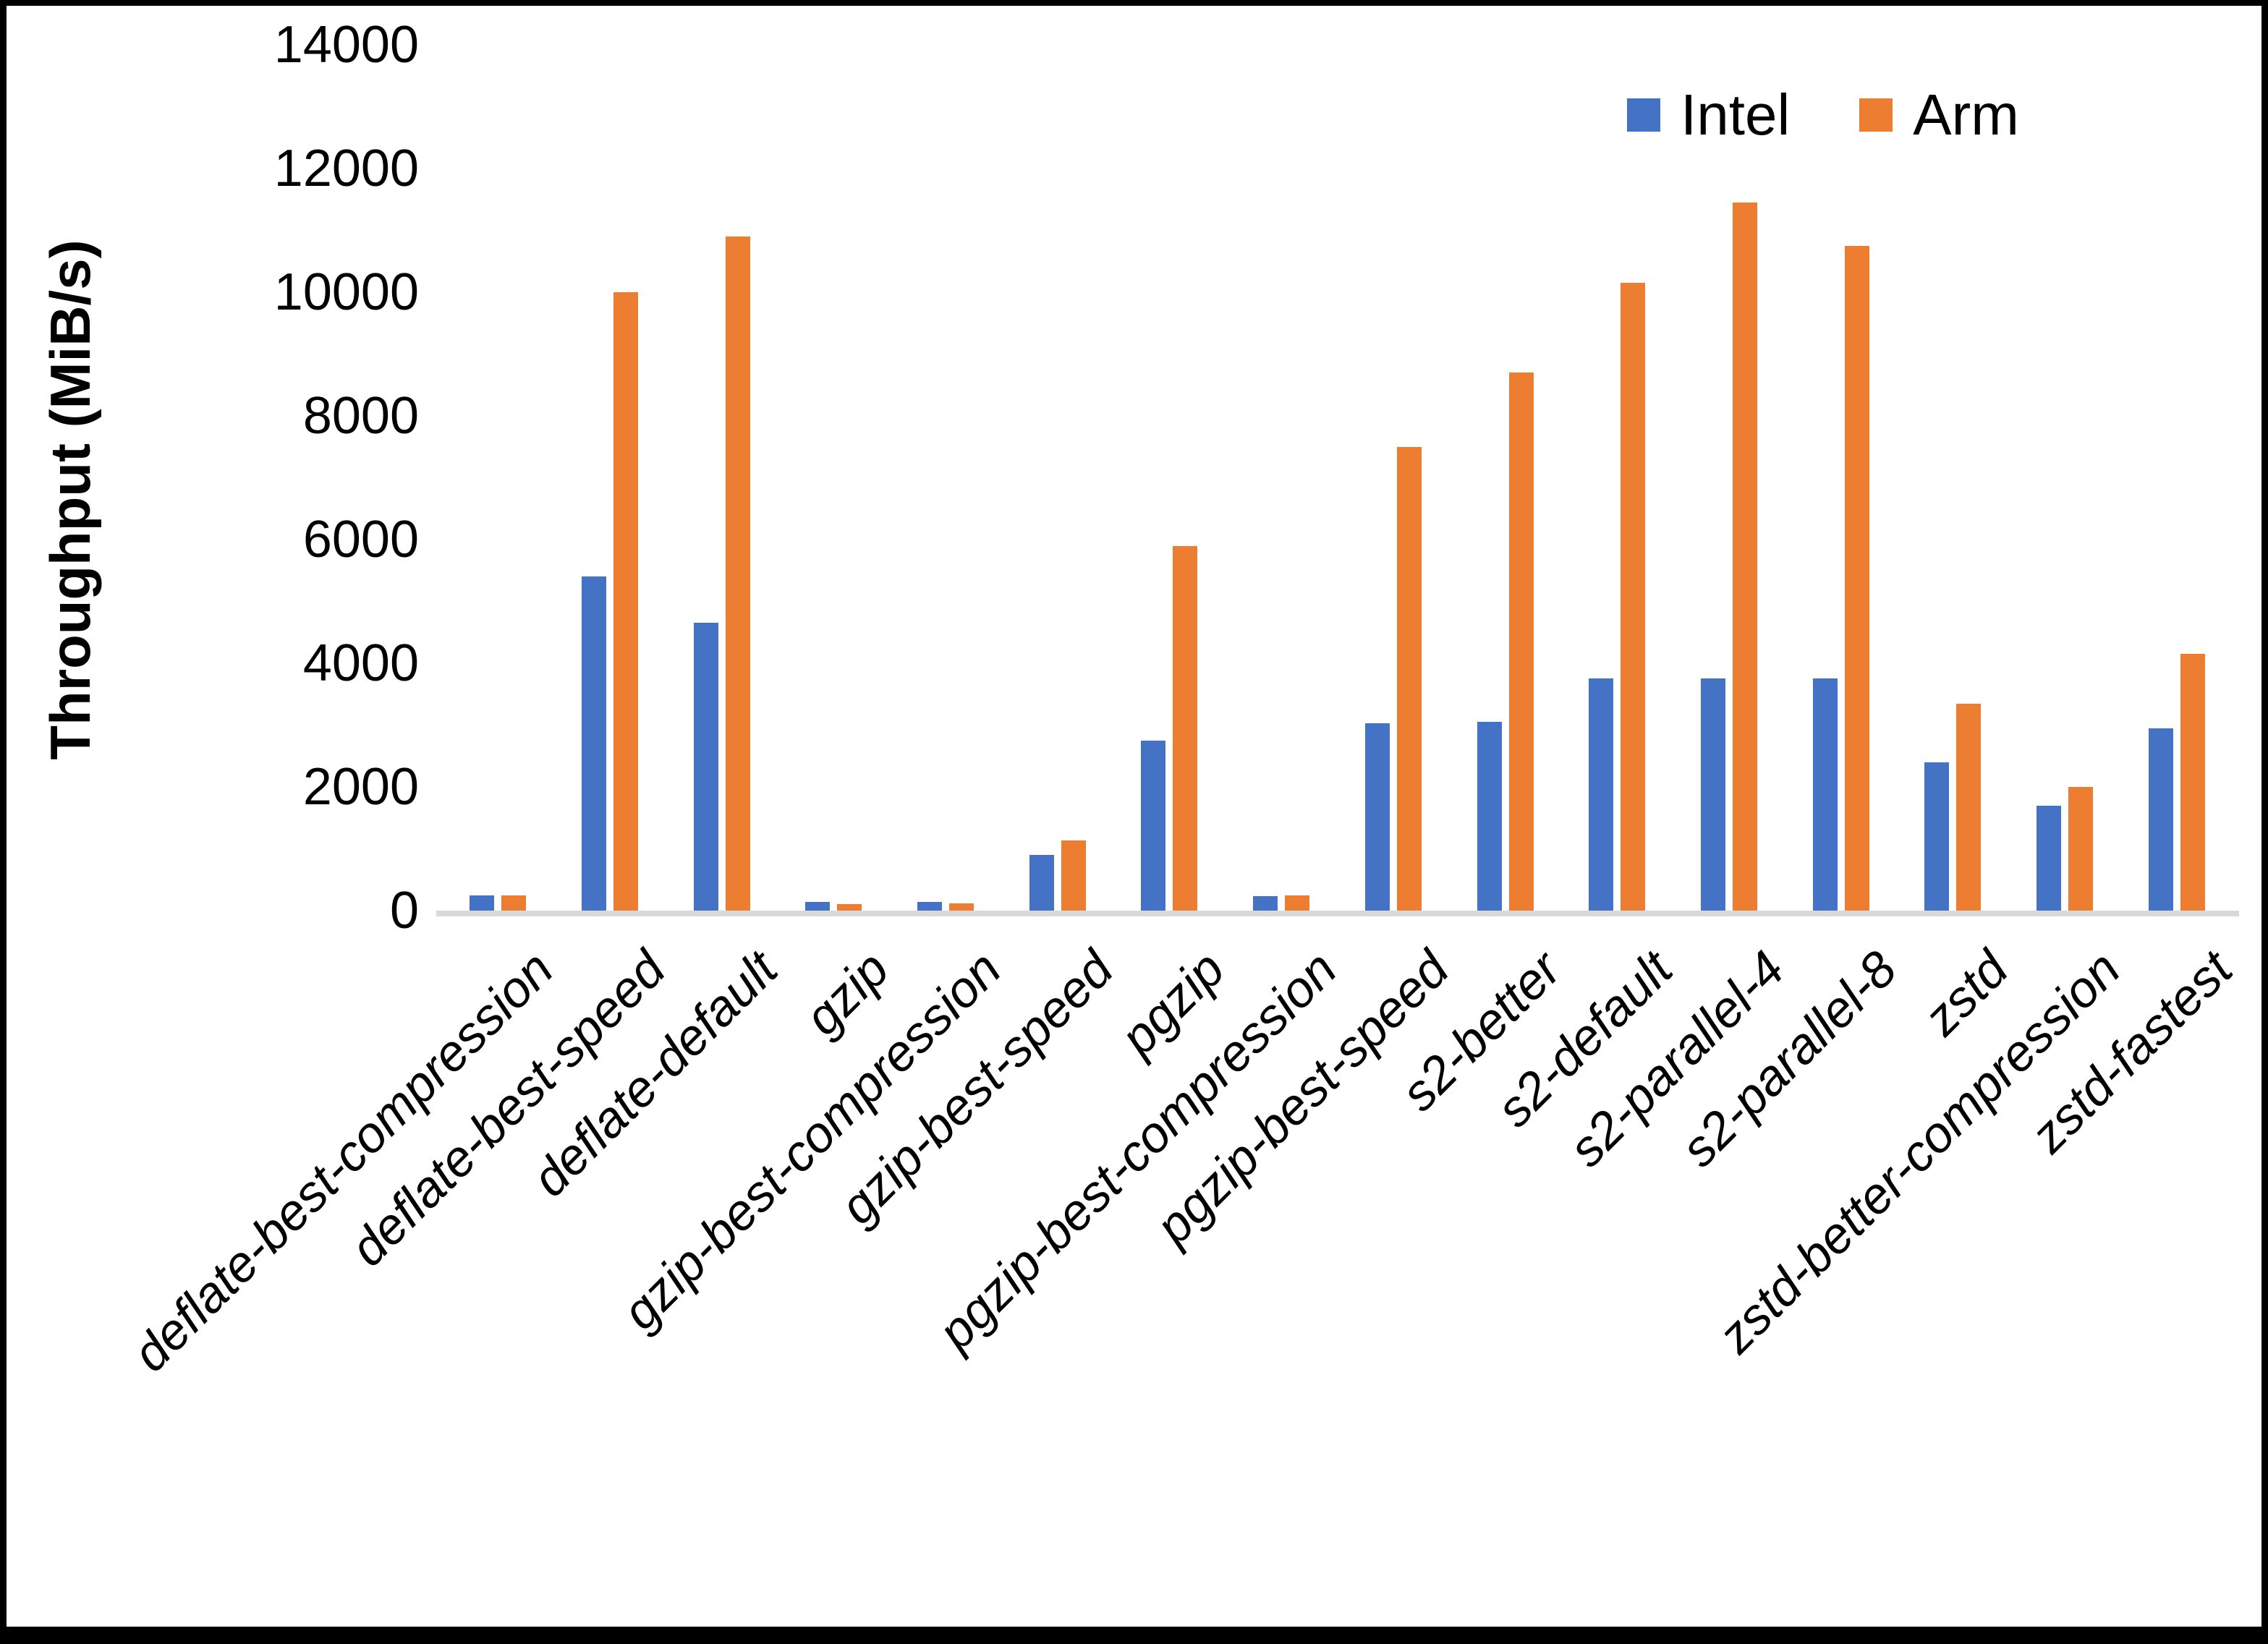  I want to click on y-tick-label-12000: 12000, so click(346, 168).